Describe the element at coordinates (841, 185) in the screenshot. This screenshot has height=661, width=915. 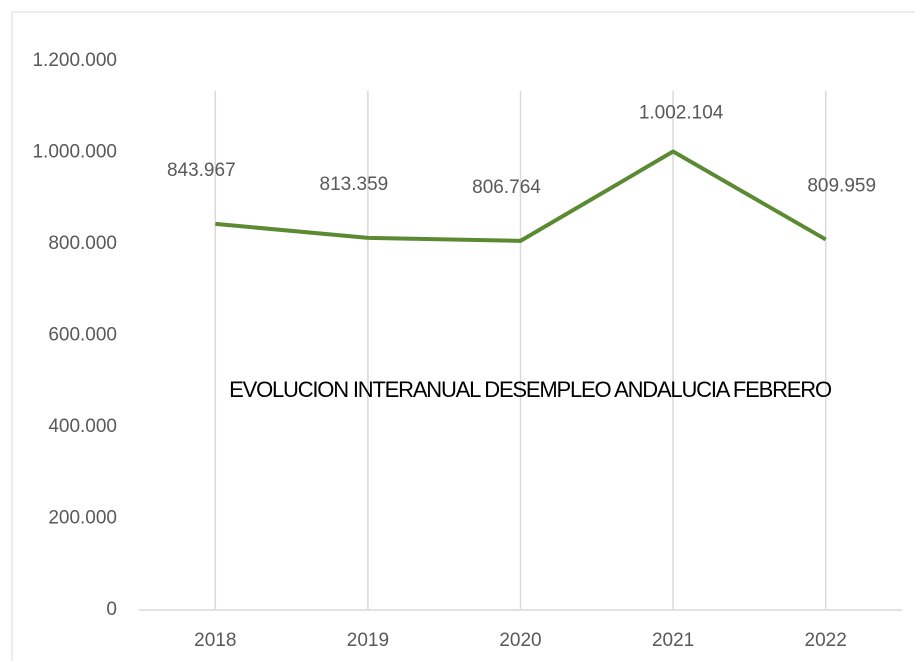
I see `data-label: 809.959` at that location.